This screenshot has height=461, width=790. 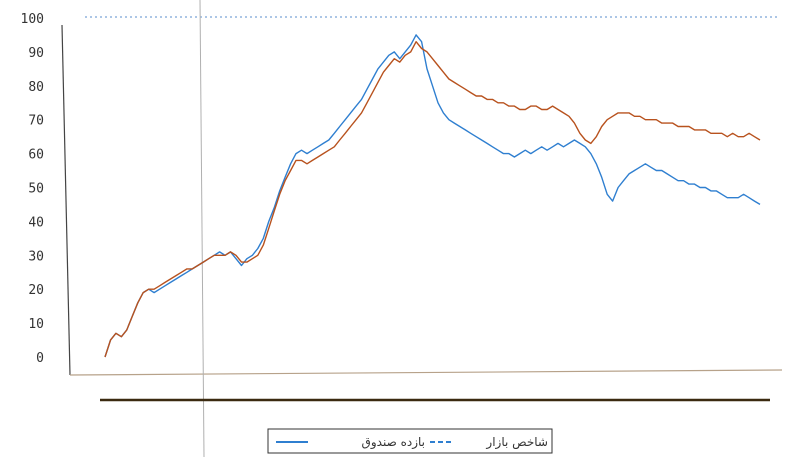 I want to click on vertical-cursor-line, so click(x=202, y=229).